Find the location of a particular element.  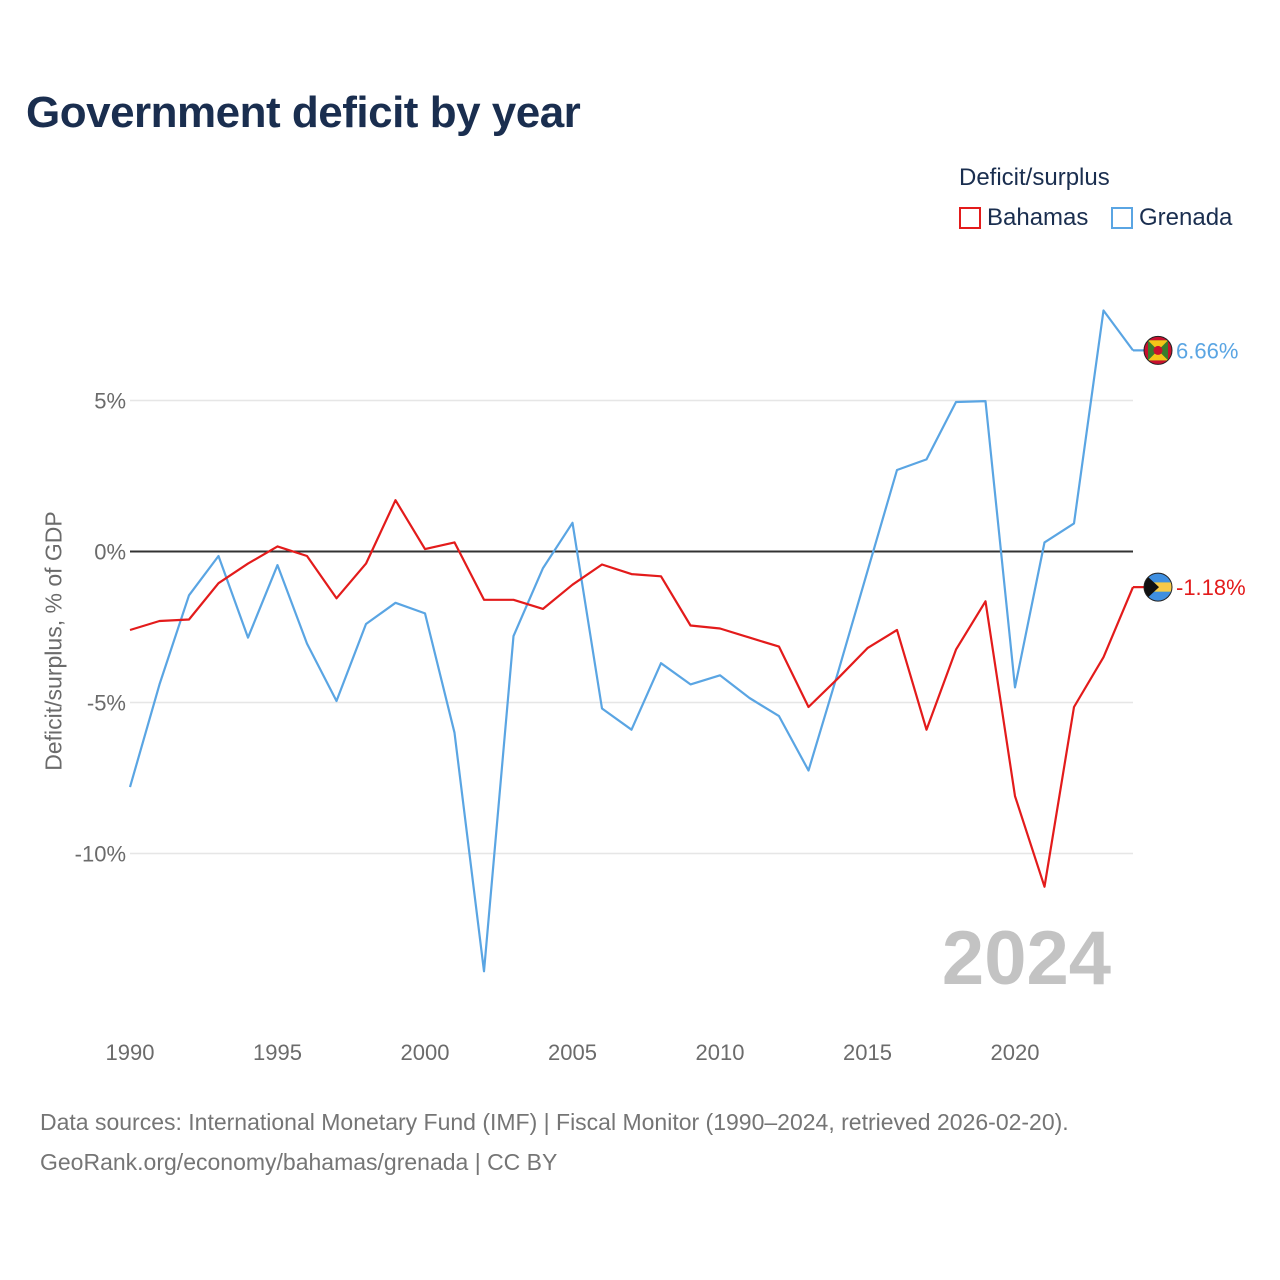

y-tick-label: -5% is located at coordinates (106, 703).